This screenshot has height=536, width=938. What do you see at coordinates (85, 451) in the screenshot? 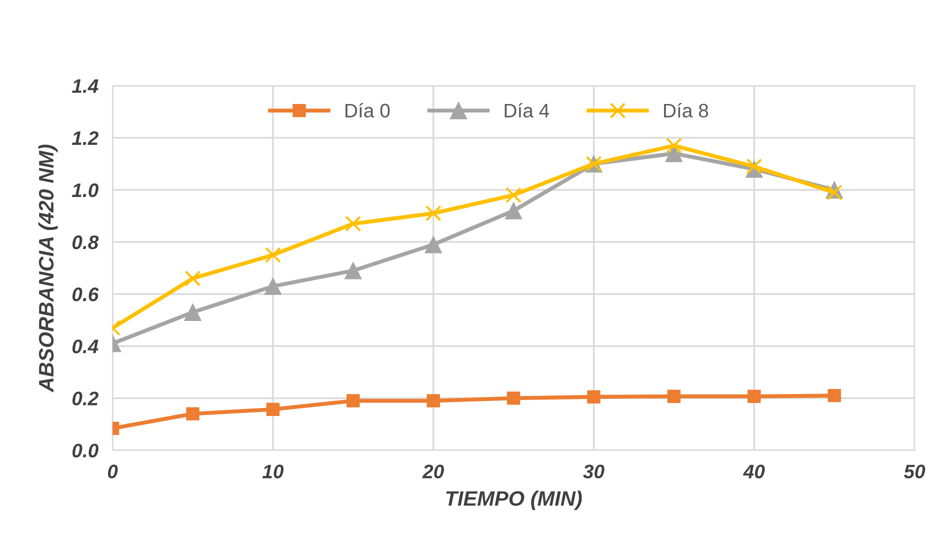
I see `y-tick-label: 0.0` at bounding box center [85, 451].